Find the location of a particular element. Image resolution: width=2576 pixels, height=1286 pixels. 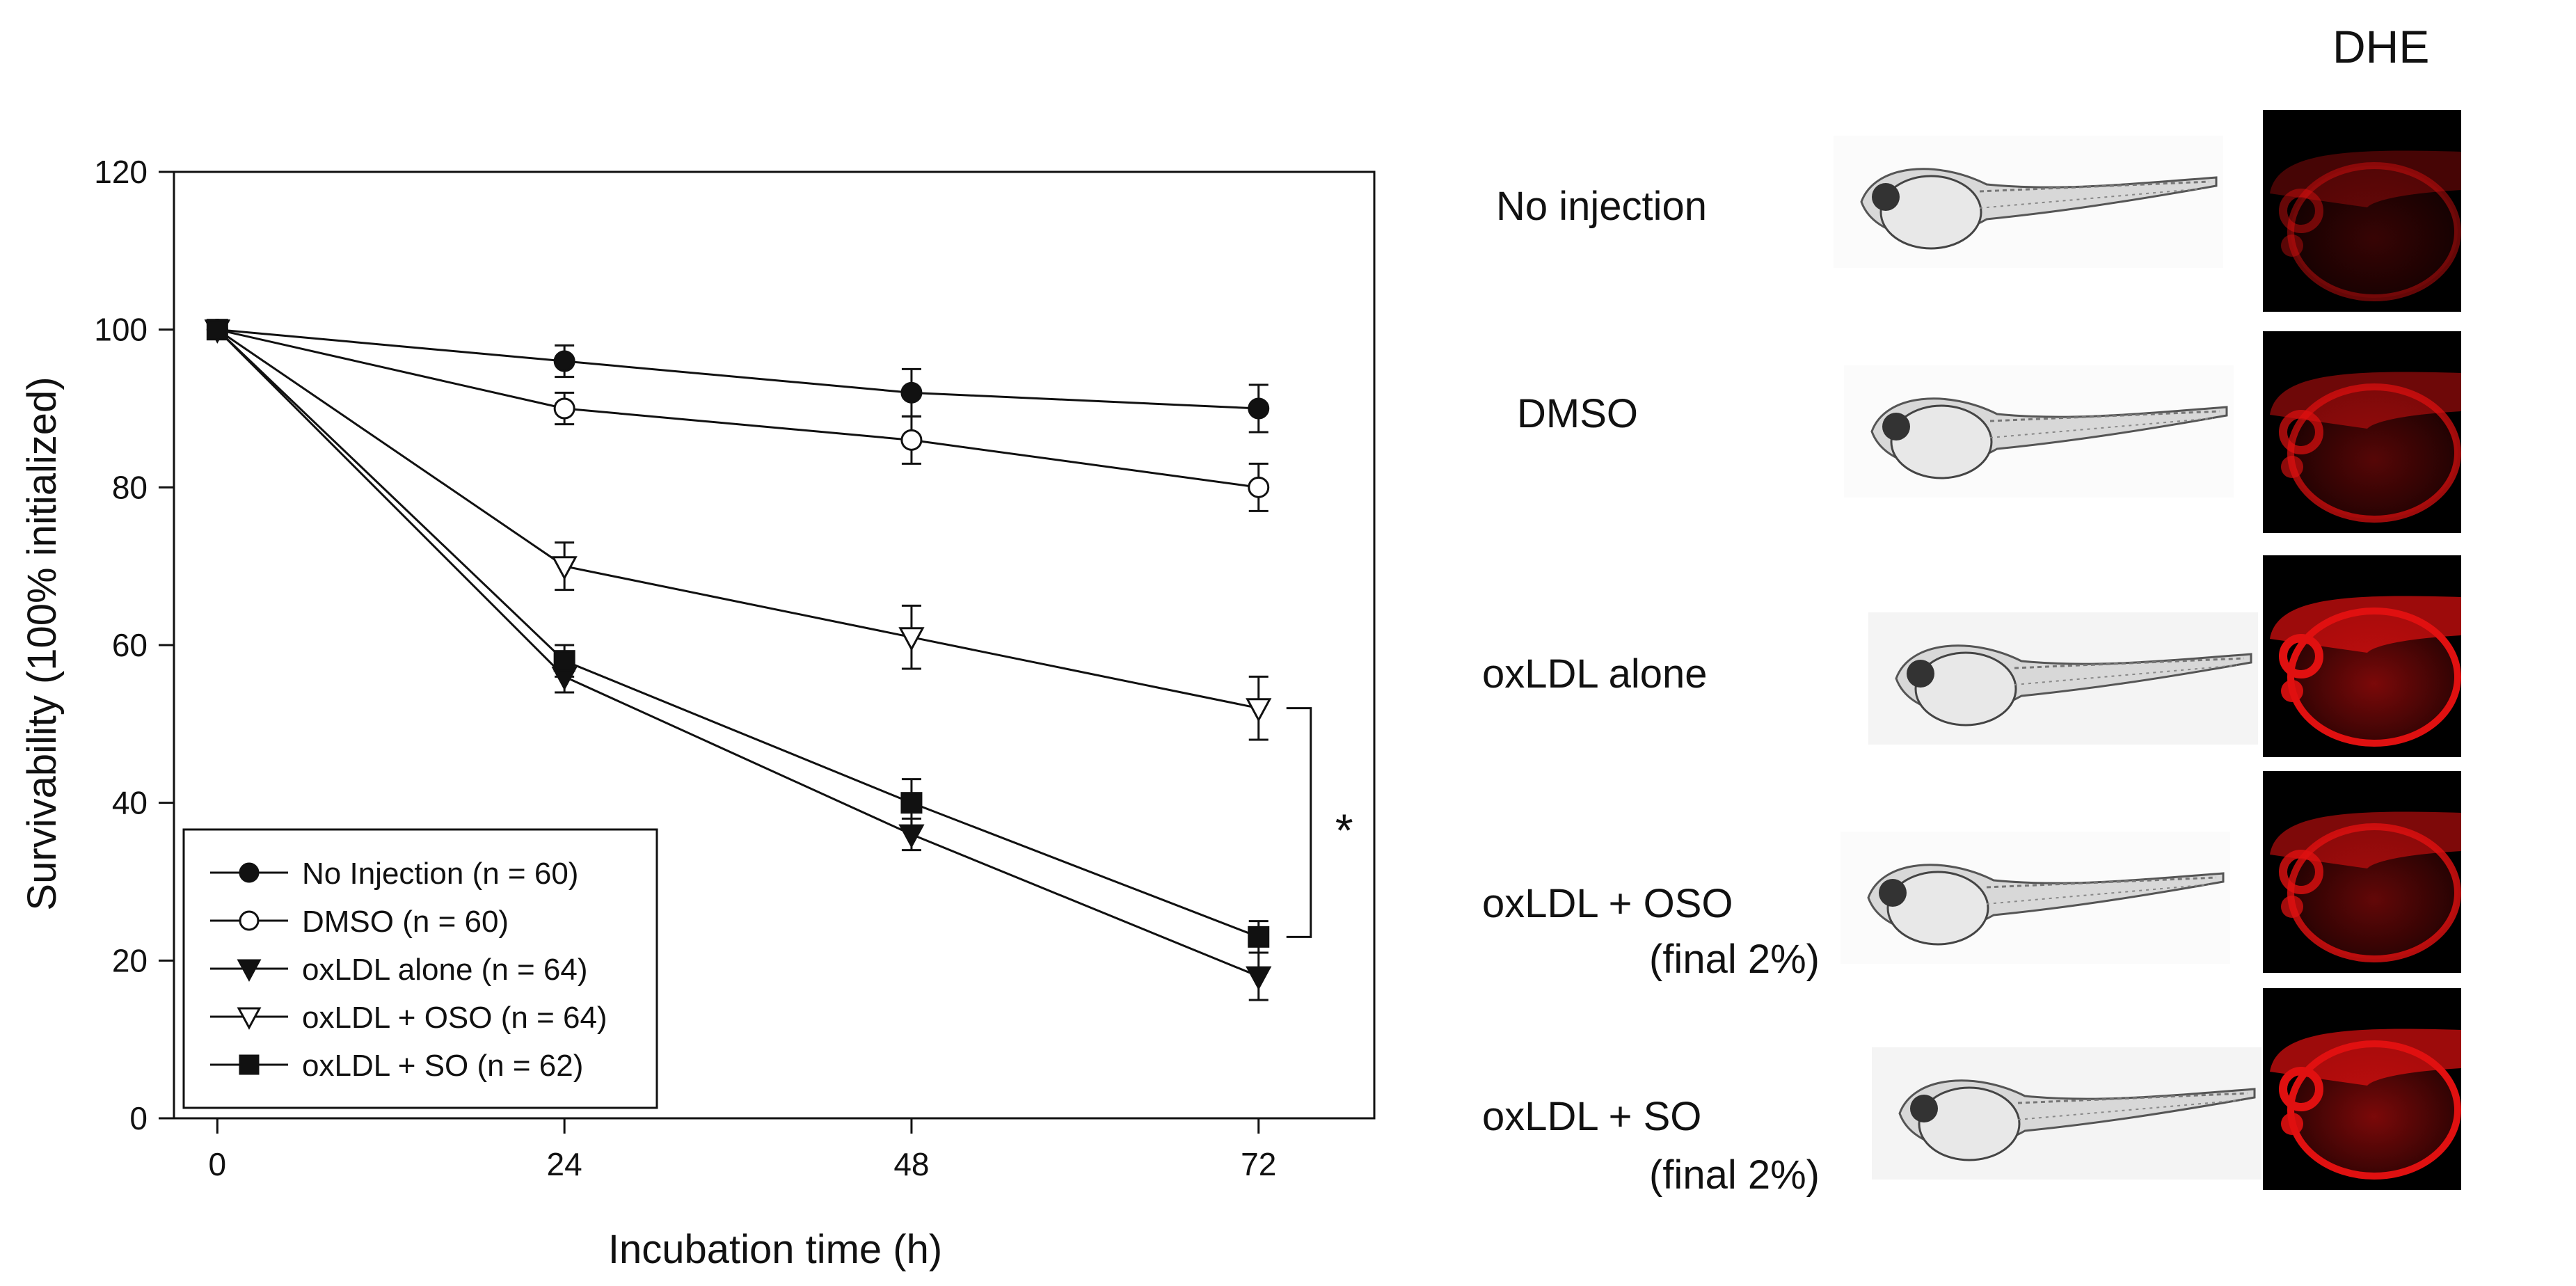

dhe-column-title: DHE is located at coordinates (2381, 46).